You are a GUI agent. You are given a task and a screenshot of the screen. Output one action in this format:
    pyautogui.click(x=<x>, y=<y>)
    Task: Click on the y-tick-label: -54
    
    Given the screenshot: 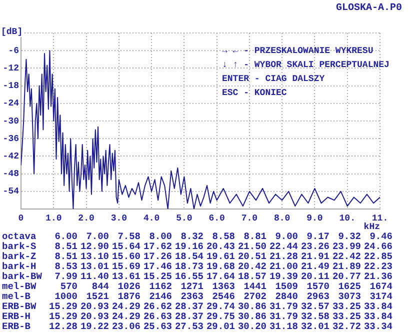 What is the action you would take?
    pyautogui.click(x=11, y=191)
    